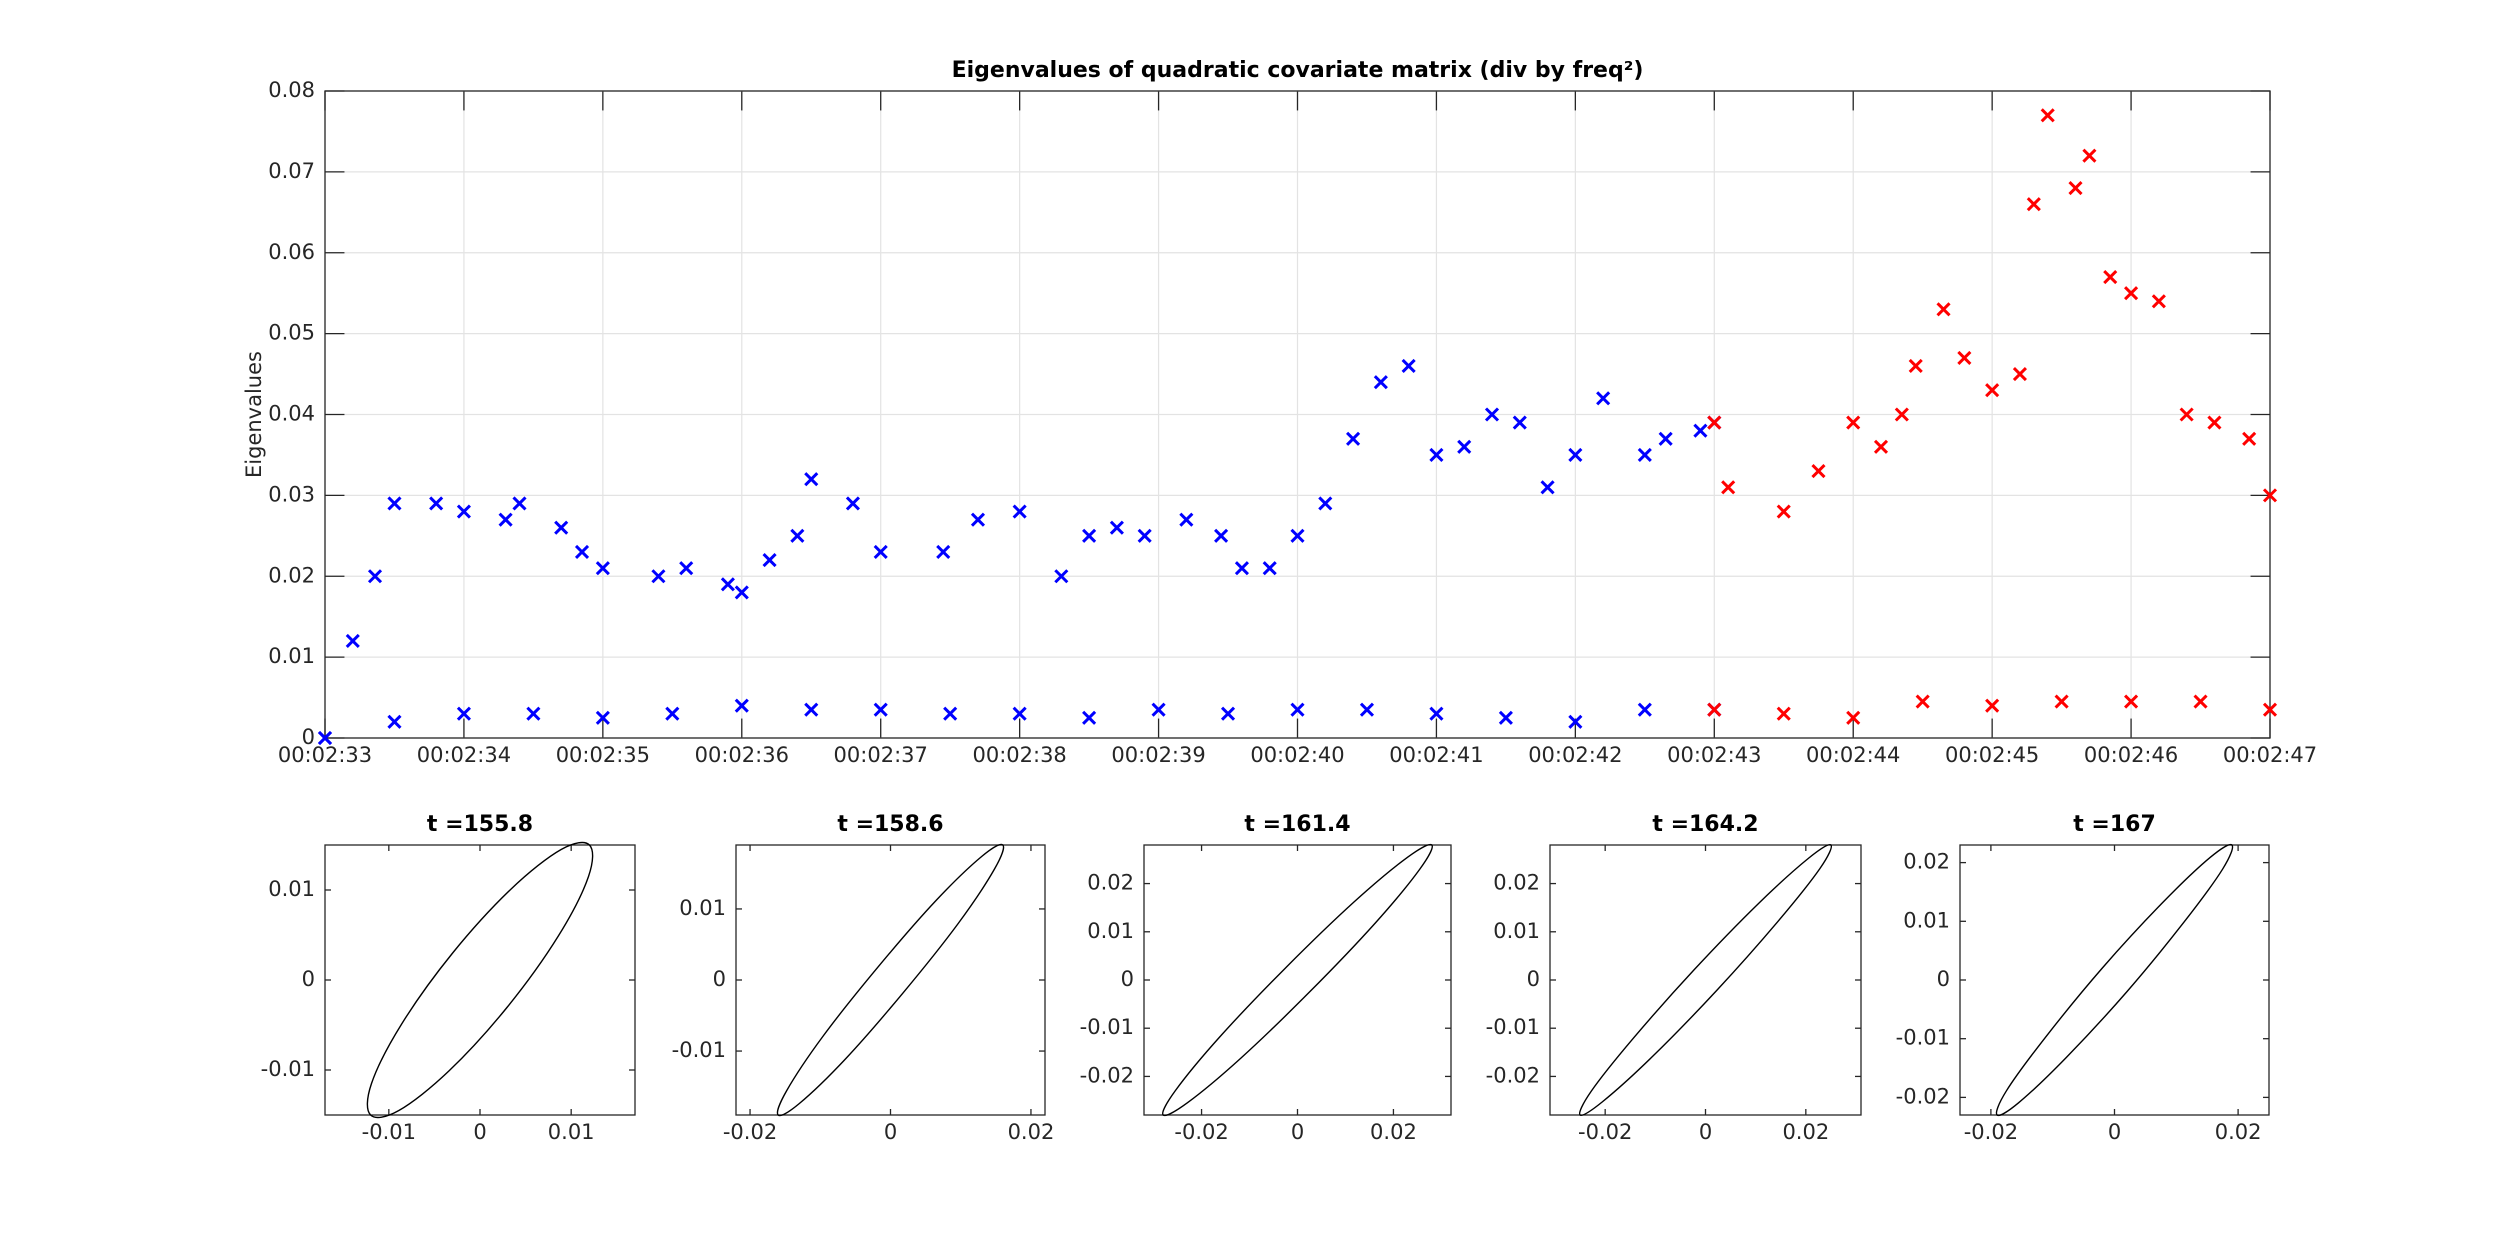  What do you see at coordinates (1436, 755) in the screenshot?
I see `x-tick-label: 00:02:41` at bounding box center [1436, 755].